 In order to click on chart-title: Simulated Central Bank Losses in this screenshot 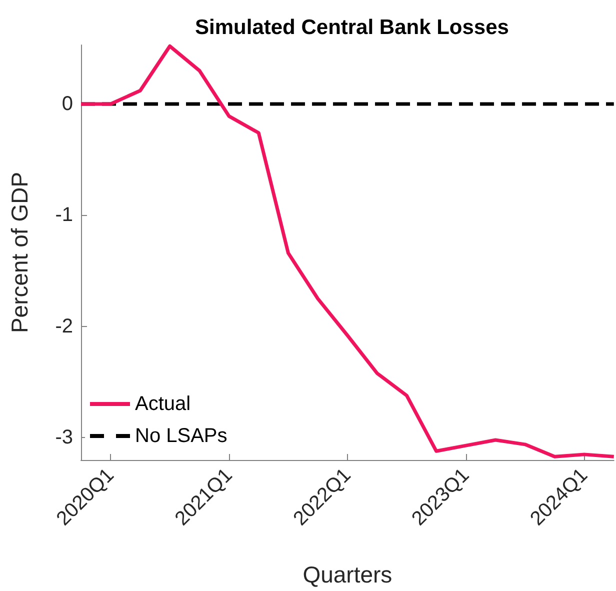, I will do `click(352, 27)`.